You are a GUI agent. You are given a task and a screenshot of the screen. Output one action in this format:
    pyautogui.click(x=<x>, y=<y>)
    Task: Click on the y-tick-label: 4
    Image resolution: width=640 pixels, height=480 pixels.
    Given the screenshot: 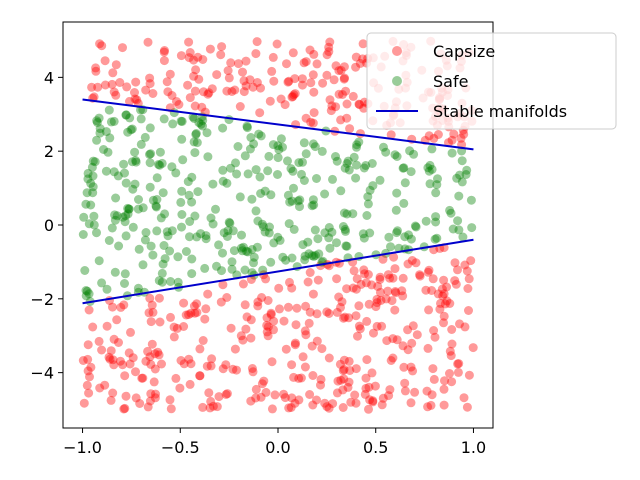 What is the action you would take?
    pyautogui.click(x=49, y=77)
    